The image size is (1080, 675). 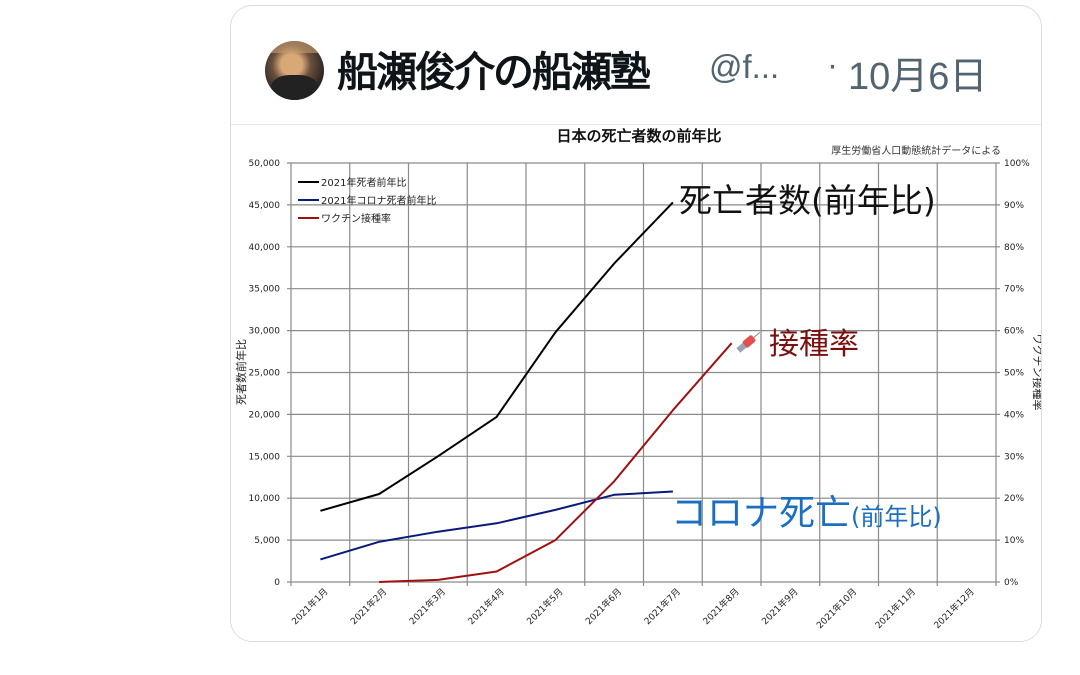 I want to click on left-tick-label: 50,000, so click(x=265, y=164).